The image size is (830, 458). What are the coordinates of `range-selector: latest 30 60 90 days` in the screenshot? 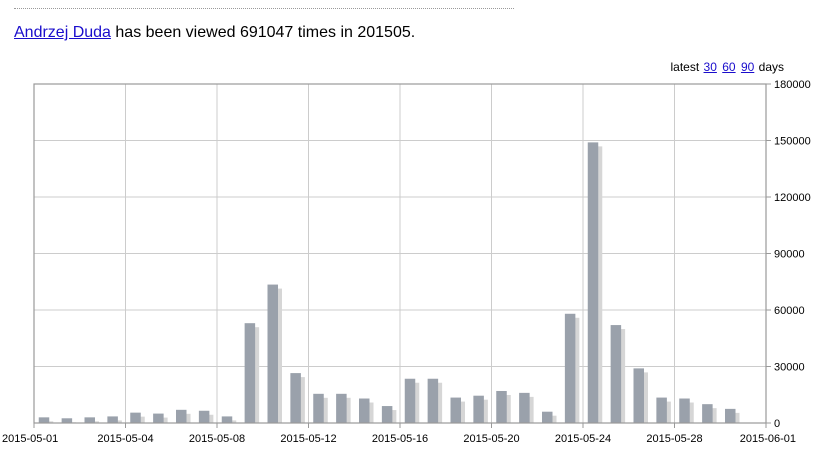 It's located at (728, 67).